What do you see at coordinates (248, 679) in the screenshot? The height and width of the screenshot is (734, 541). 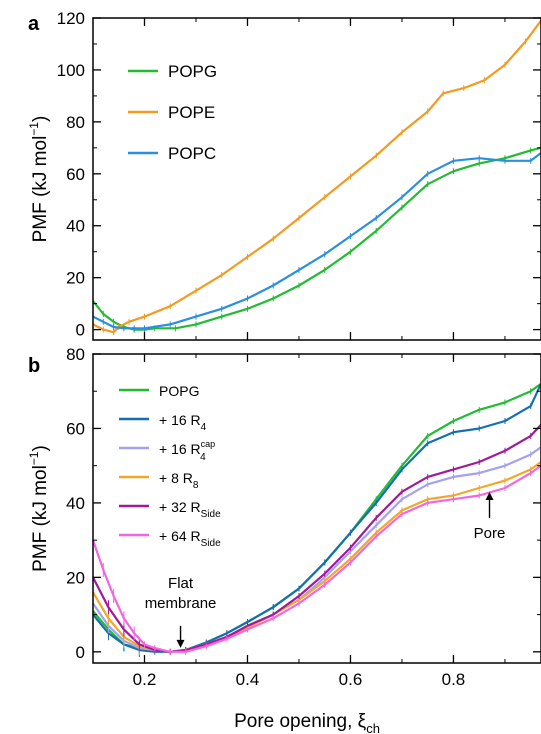 I see `x-tick-label: 0.4` at bounding box center [248, 679].